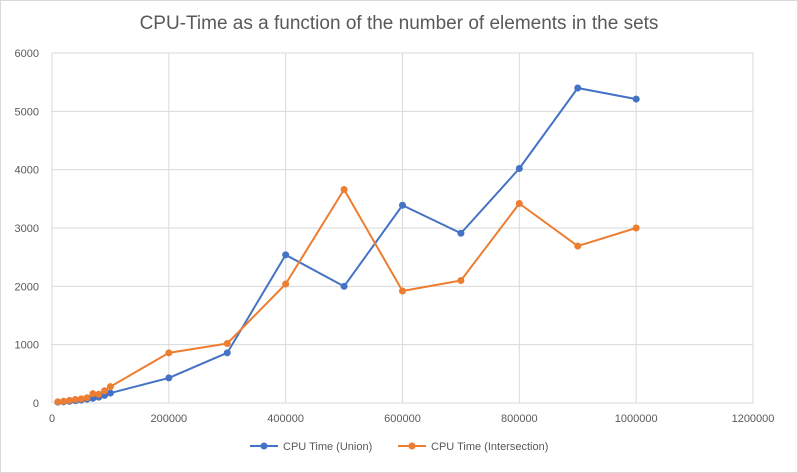 The image size is (798, 473). I want to click on y-tick-label: 6000, so click(27, 54).